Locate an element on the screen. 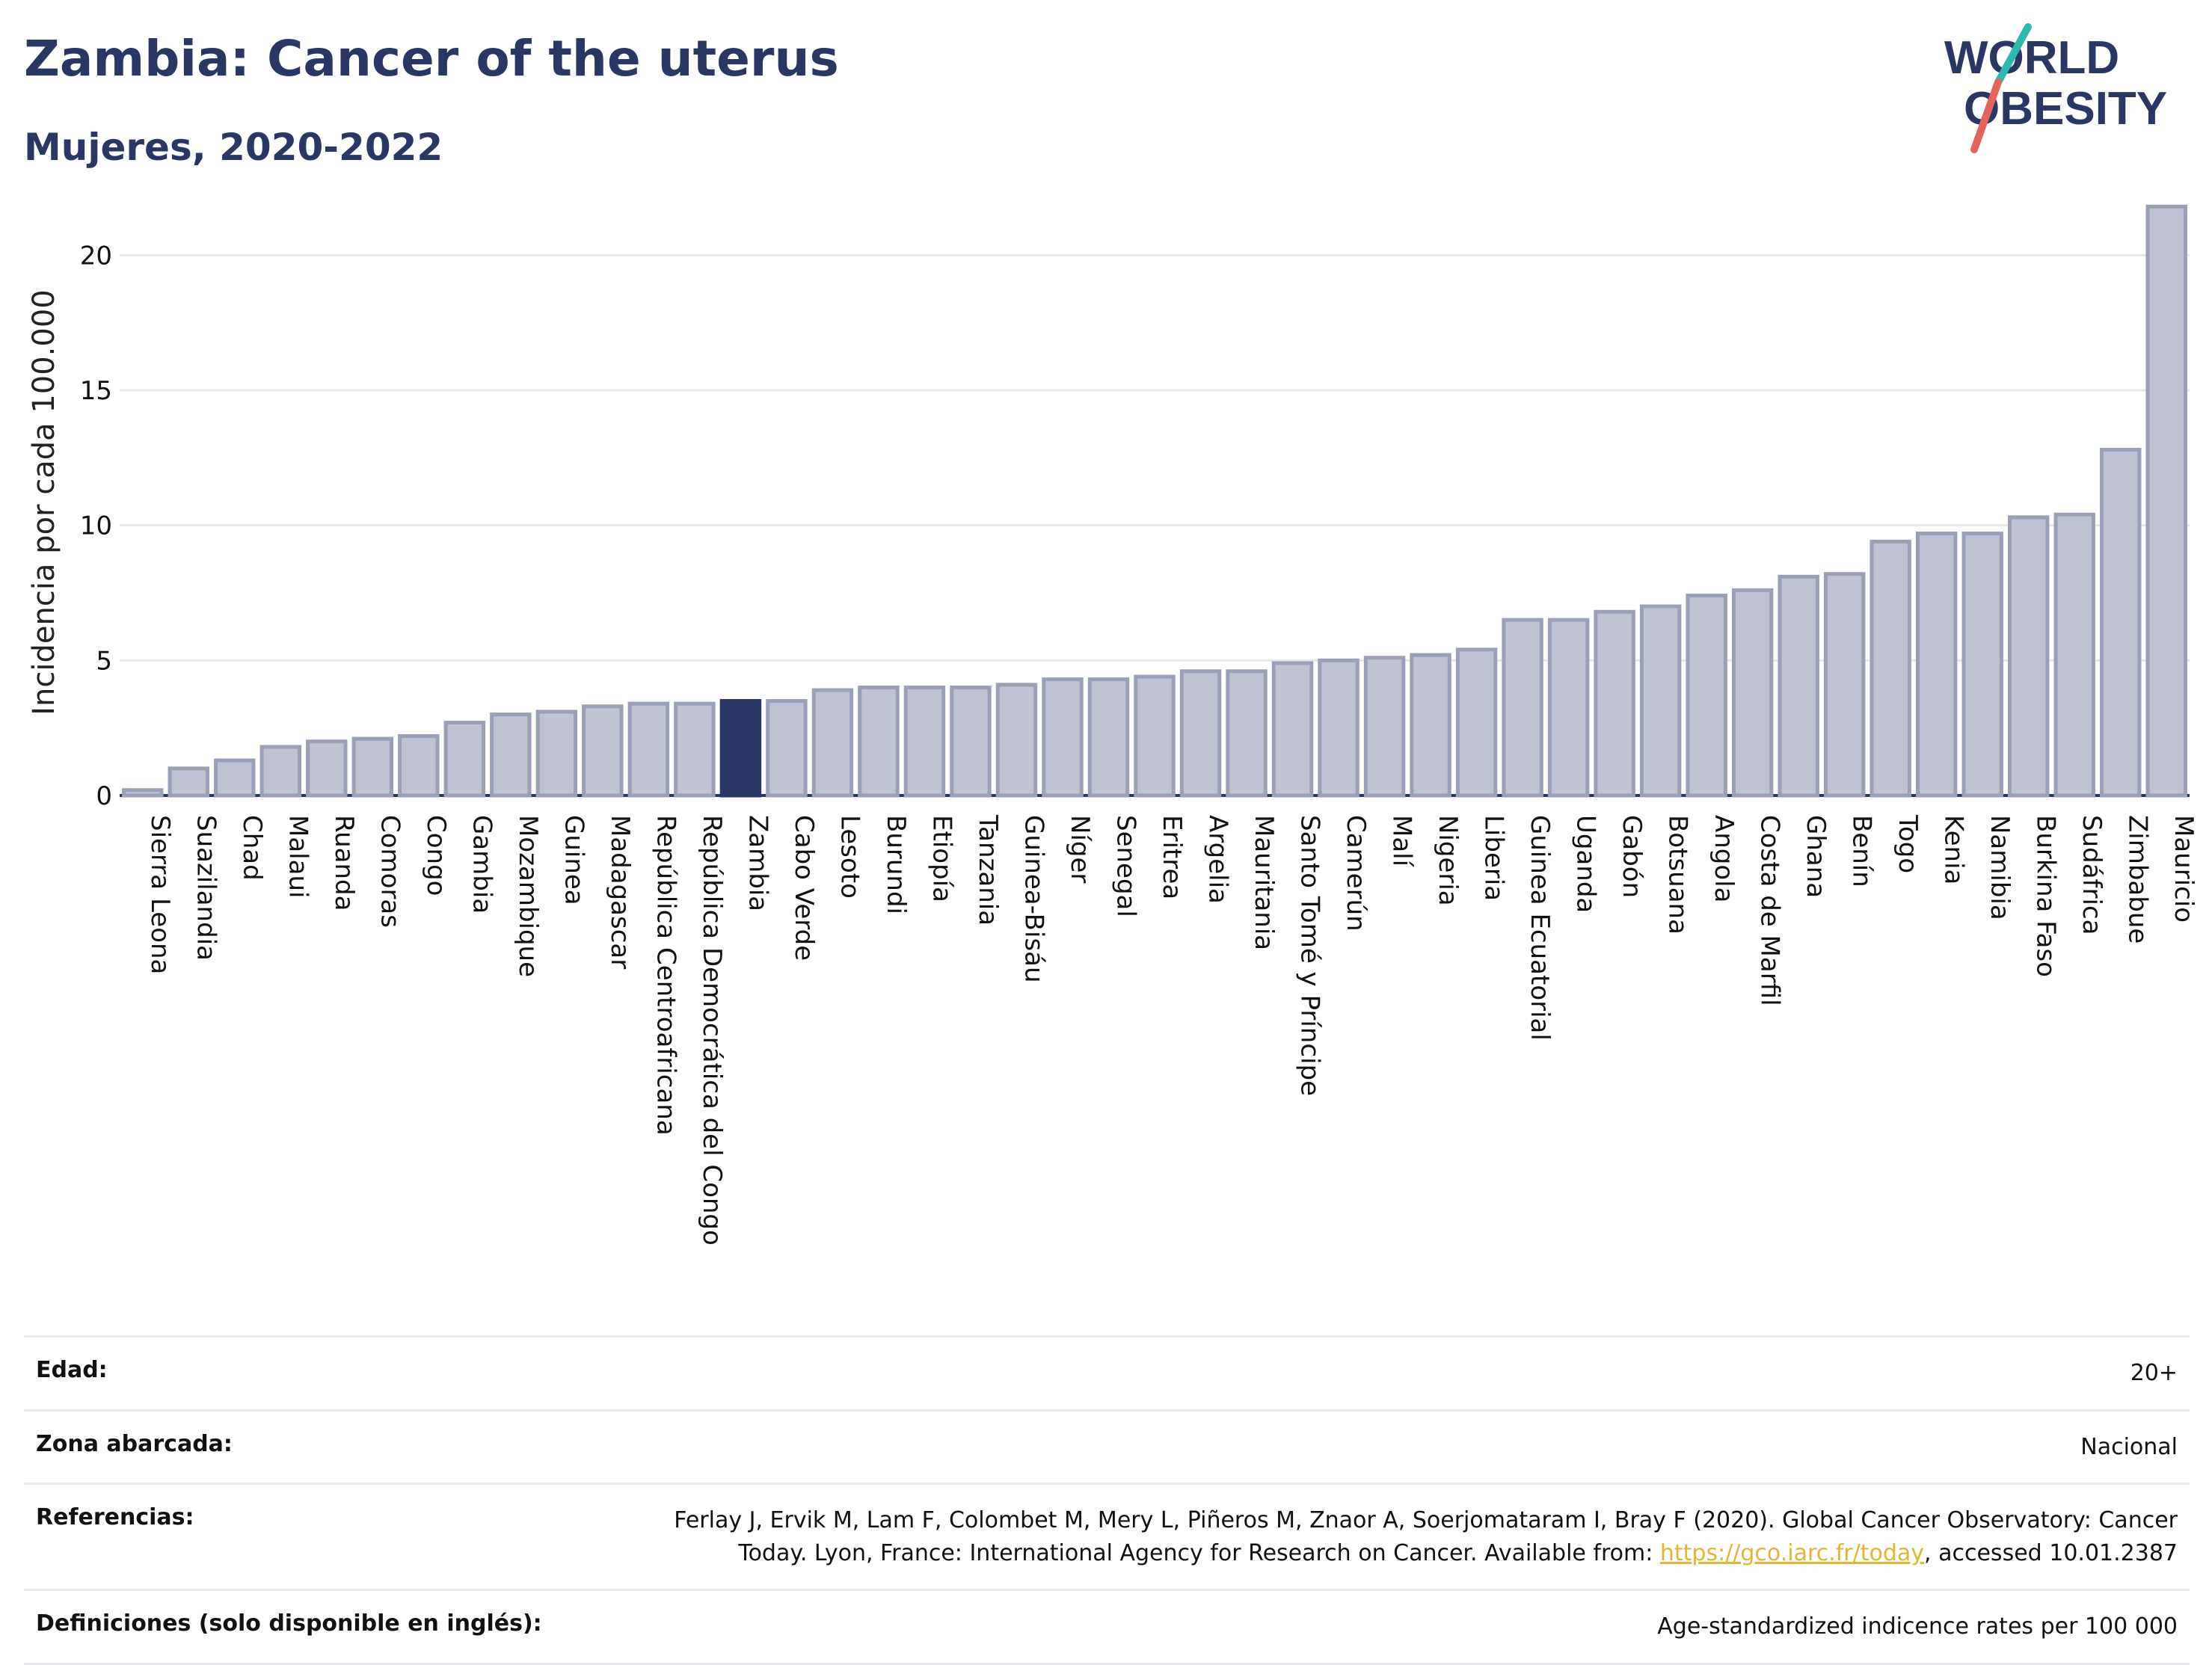 The height and width of the screenshot is (1665, 2212). y-axis-title: Incidencia por cada 100.000 is located at coordinates (44, 502).